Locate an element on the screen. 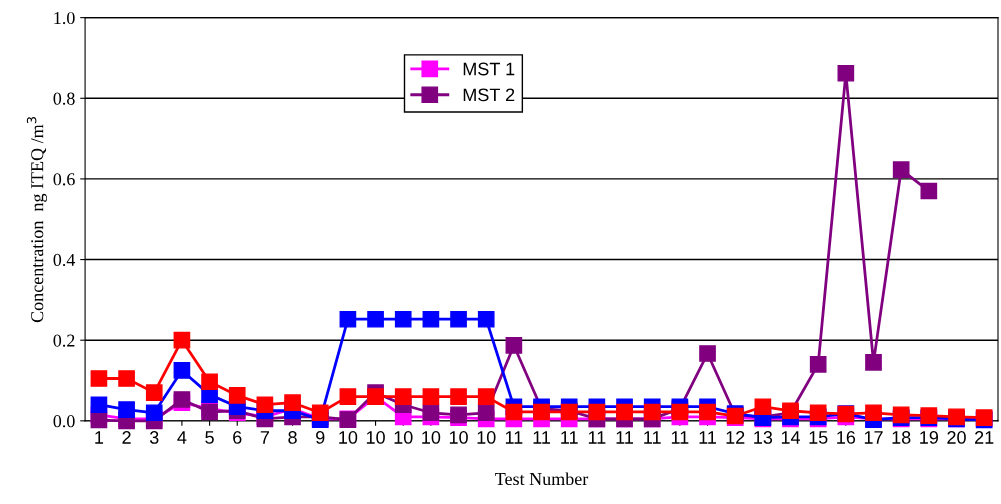 The height and width of the screenshot is (504, 1001). x-tick-label: 8 is located at coordinates (292, 437).